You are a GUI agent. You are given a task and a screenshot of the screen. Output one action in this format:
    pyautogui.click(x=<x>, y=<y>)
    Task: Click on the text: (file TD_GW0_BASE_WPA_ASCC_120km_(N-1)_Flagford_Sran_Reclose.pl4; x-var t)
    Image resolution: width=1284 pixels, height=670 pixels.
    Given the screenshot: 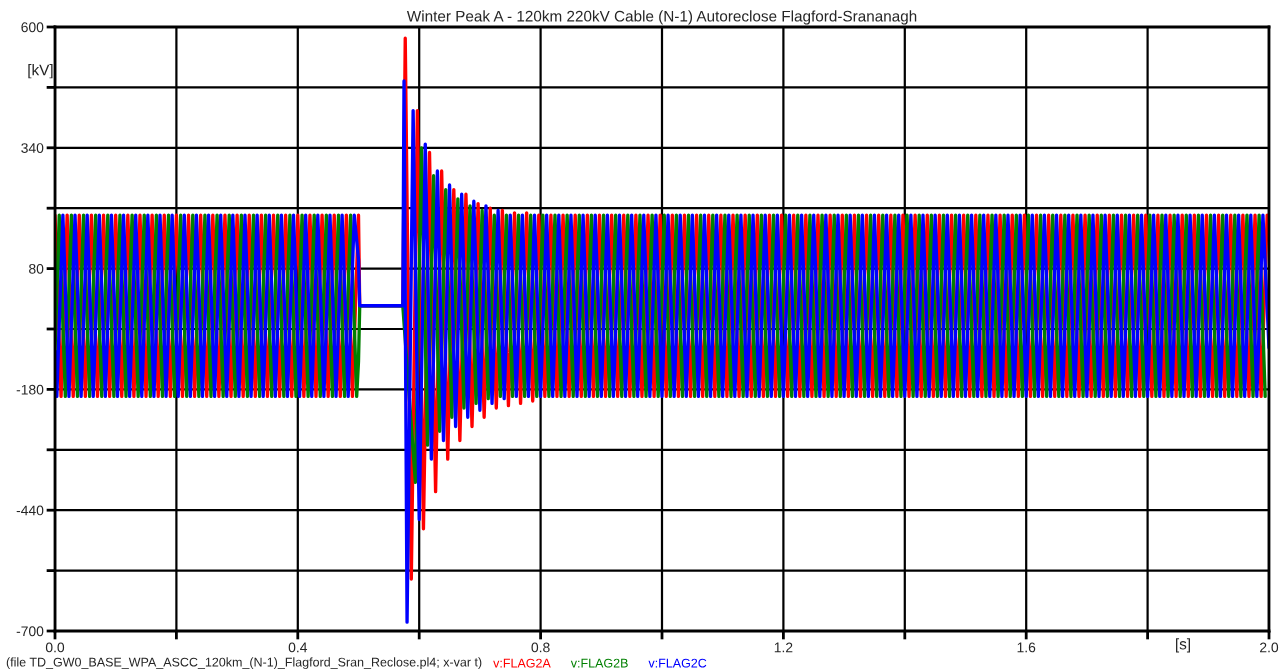 What is the action you would take?
    pyautogui.click(x=244, y=663)
    